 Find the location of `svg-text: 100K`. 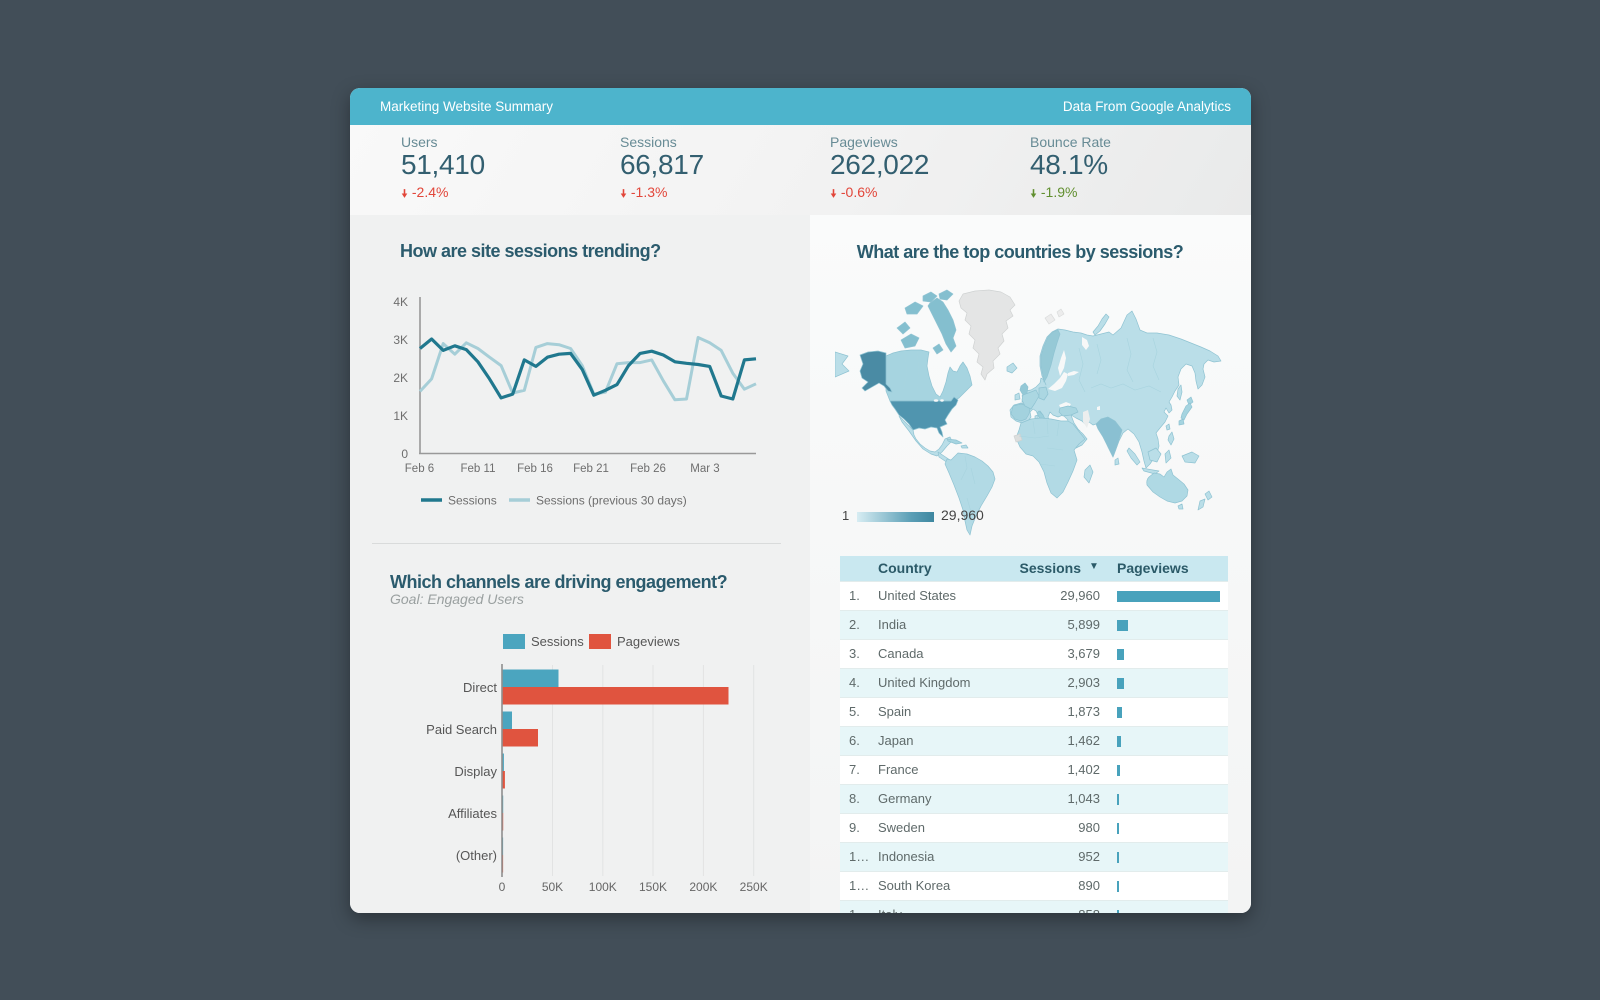

svg-text: 100K is located at coordinates (603, 887).